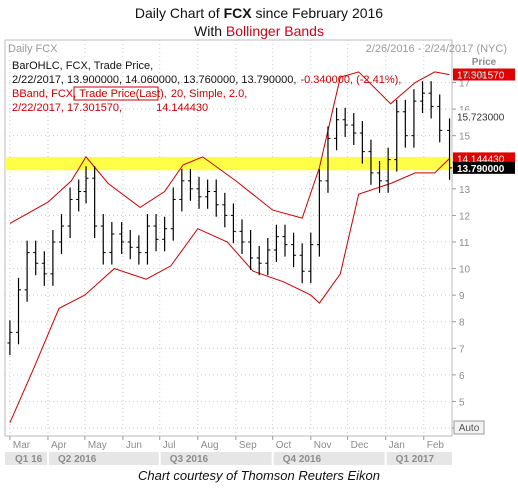  What do you see at coordinates (228, 163) in the screenshot?
I see `support-zone-layer` at bounding box center [228, 163].